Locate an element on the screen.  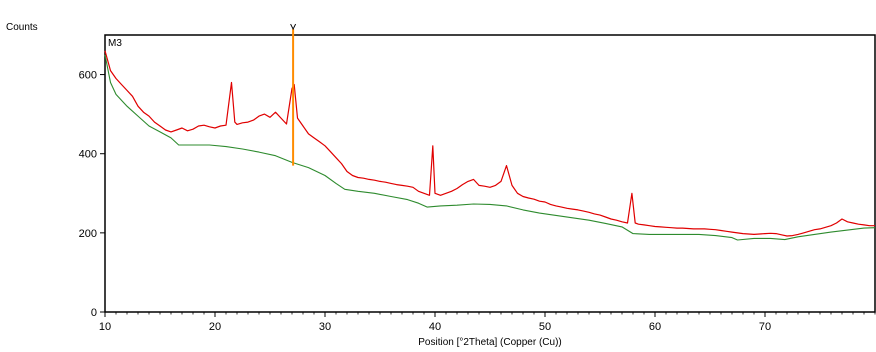
x-axis-ticks: 10 20 30 40 50 60 70 is located at coordinates (487, 322).